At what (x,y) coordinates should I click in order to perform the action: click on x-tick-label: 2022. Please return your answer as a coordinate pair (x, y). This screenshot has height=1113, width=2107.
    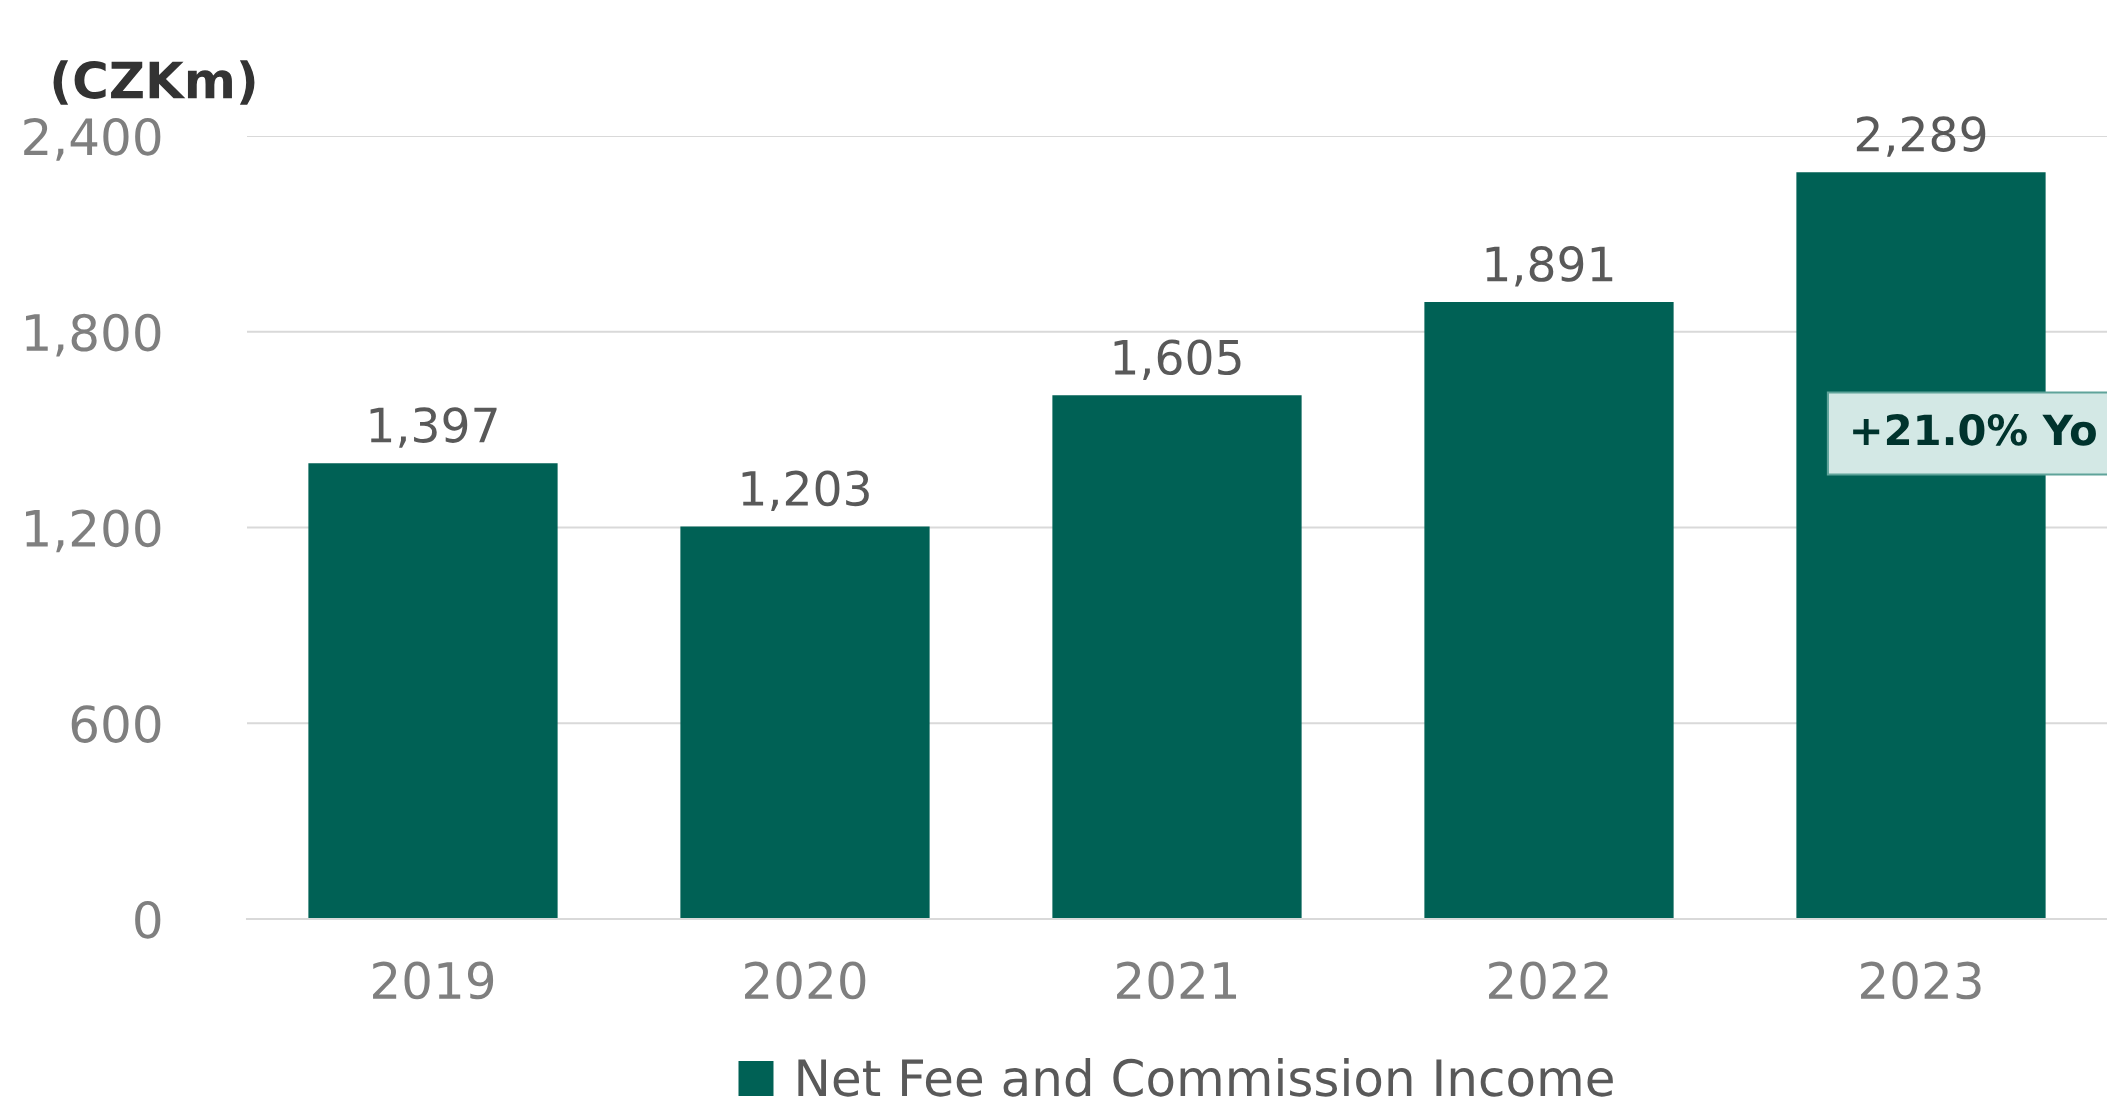
    Looking at the image, I should click on (1548, 980).